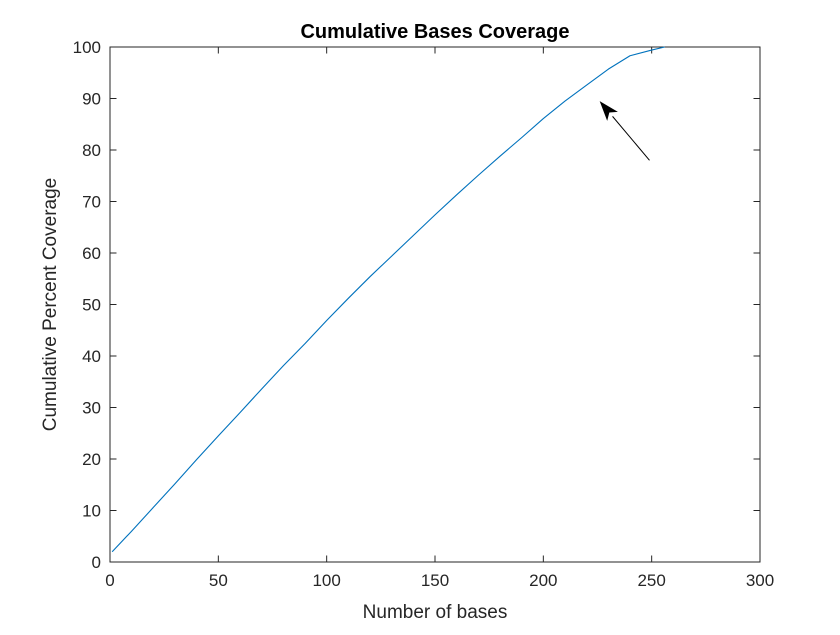 This screenshot has width=840, height=635. I want to click on y-tick-label: 20, so click(91, 459).